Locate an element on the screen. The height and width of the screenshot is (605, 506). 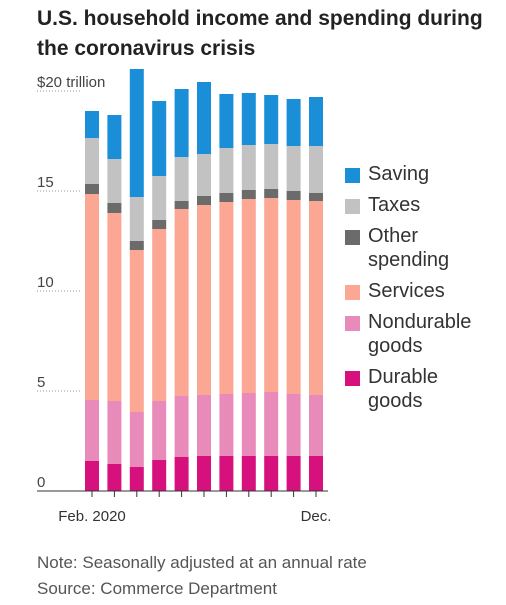
legend-swatch-other-spending is located at coordinates (352, 237).